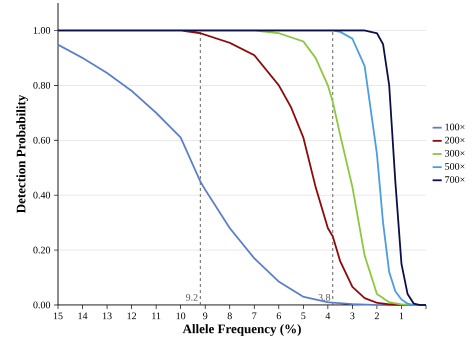 The width and height of the screenshot is (474, 348). I want to click on y-tick-label: 1.00, so click(42, 30).